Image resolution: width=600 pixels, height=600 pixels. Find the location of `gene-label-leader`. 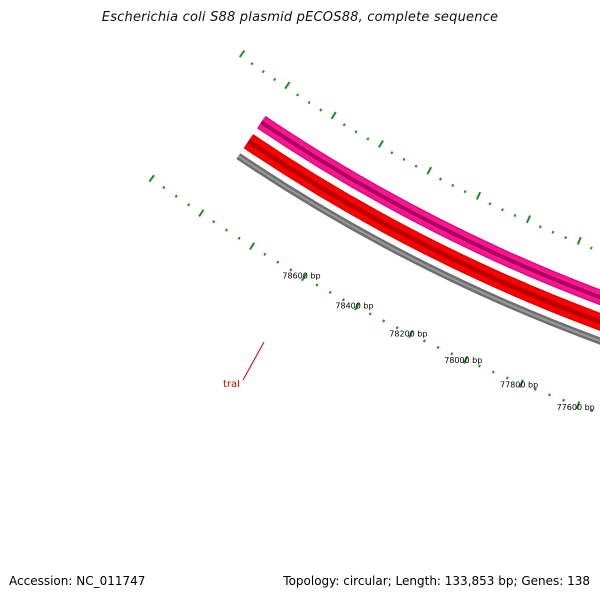

gene-label-leader is located at coordinates (253, 361).